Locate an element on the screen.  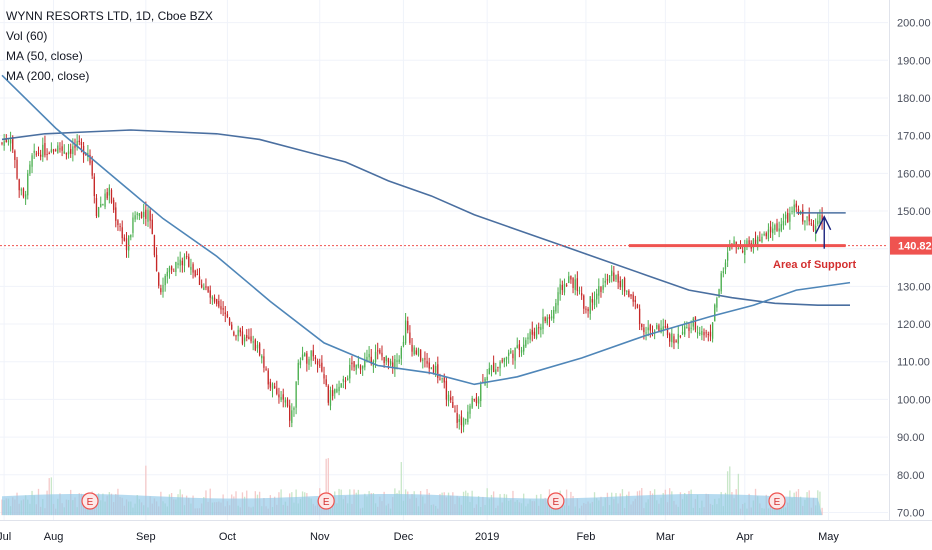
ma200-legend: MA (200, close) is located at coordinates (48, 76).